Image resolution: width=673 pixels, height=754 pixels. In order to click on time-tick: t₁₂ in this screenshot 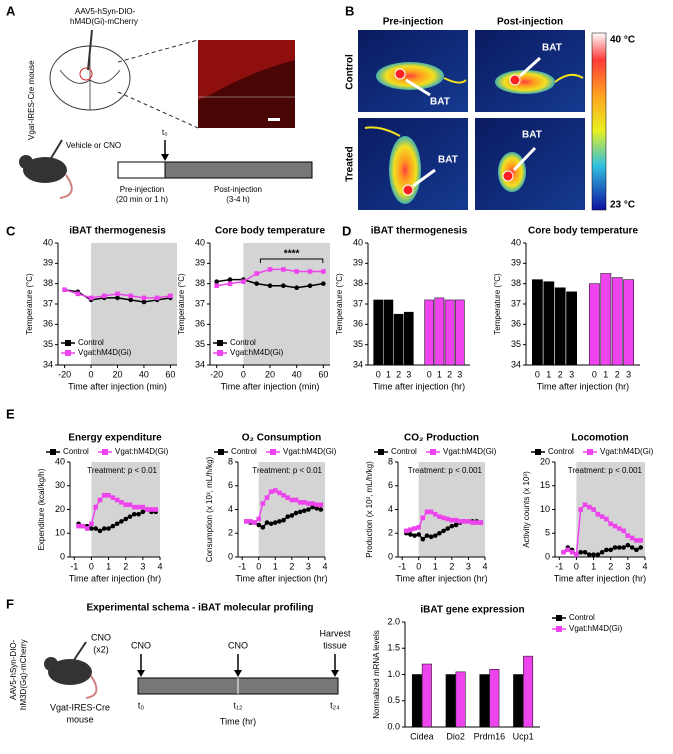, I will do `click(238, 705)`.